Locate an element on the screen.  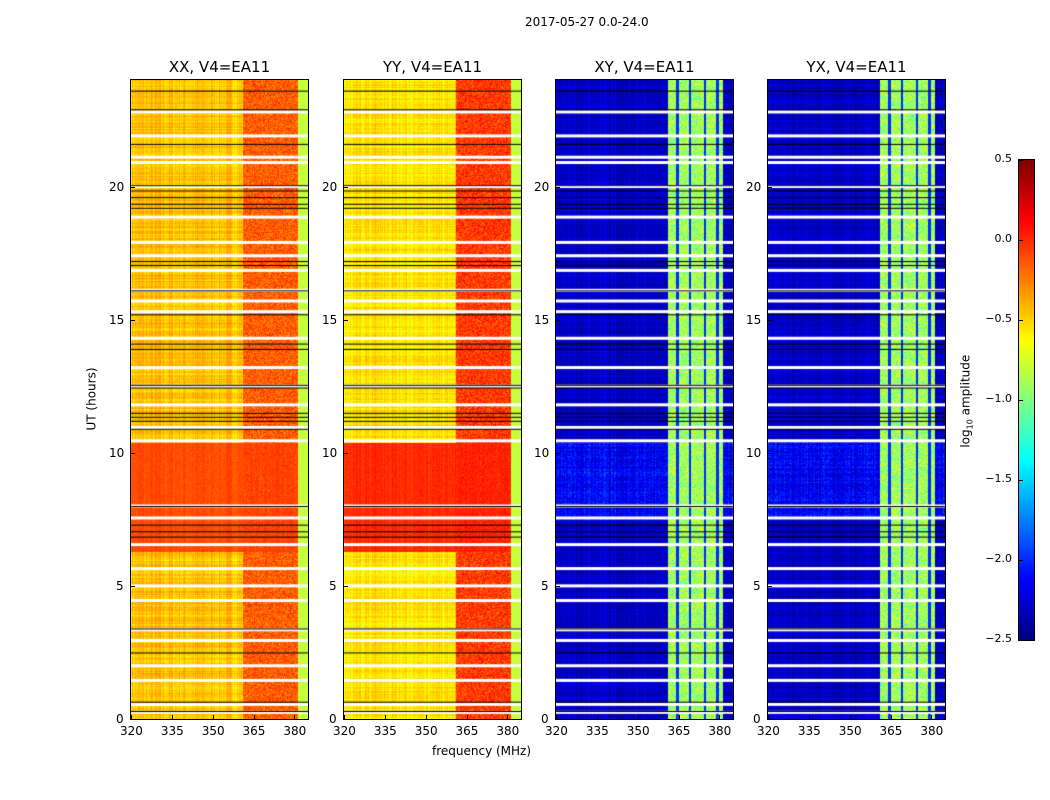
colorbar-tick-label: −1.5 is located at coordinates (998, 478).